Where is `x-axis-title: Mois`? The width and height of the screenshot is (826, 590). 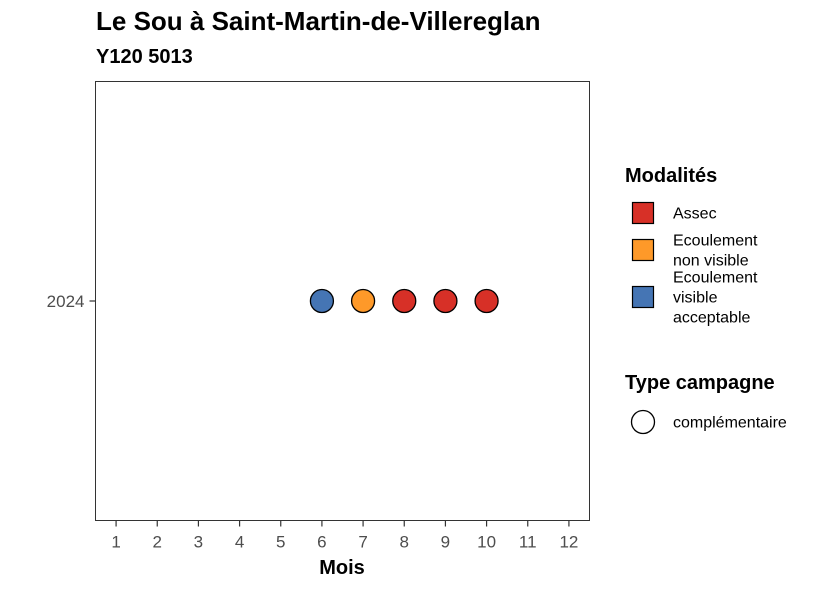
x-axis-title: Mois is located at coordinates (342, 568).